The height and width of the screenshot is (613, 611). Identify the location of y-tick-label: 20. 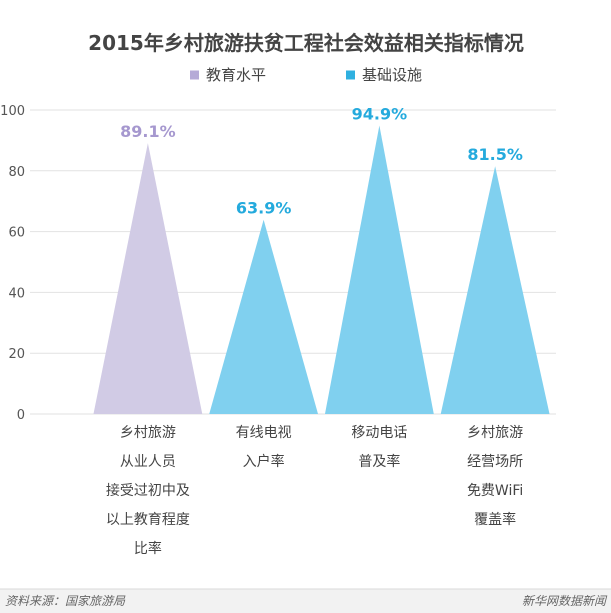
(16, 354).